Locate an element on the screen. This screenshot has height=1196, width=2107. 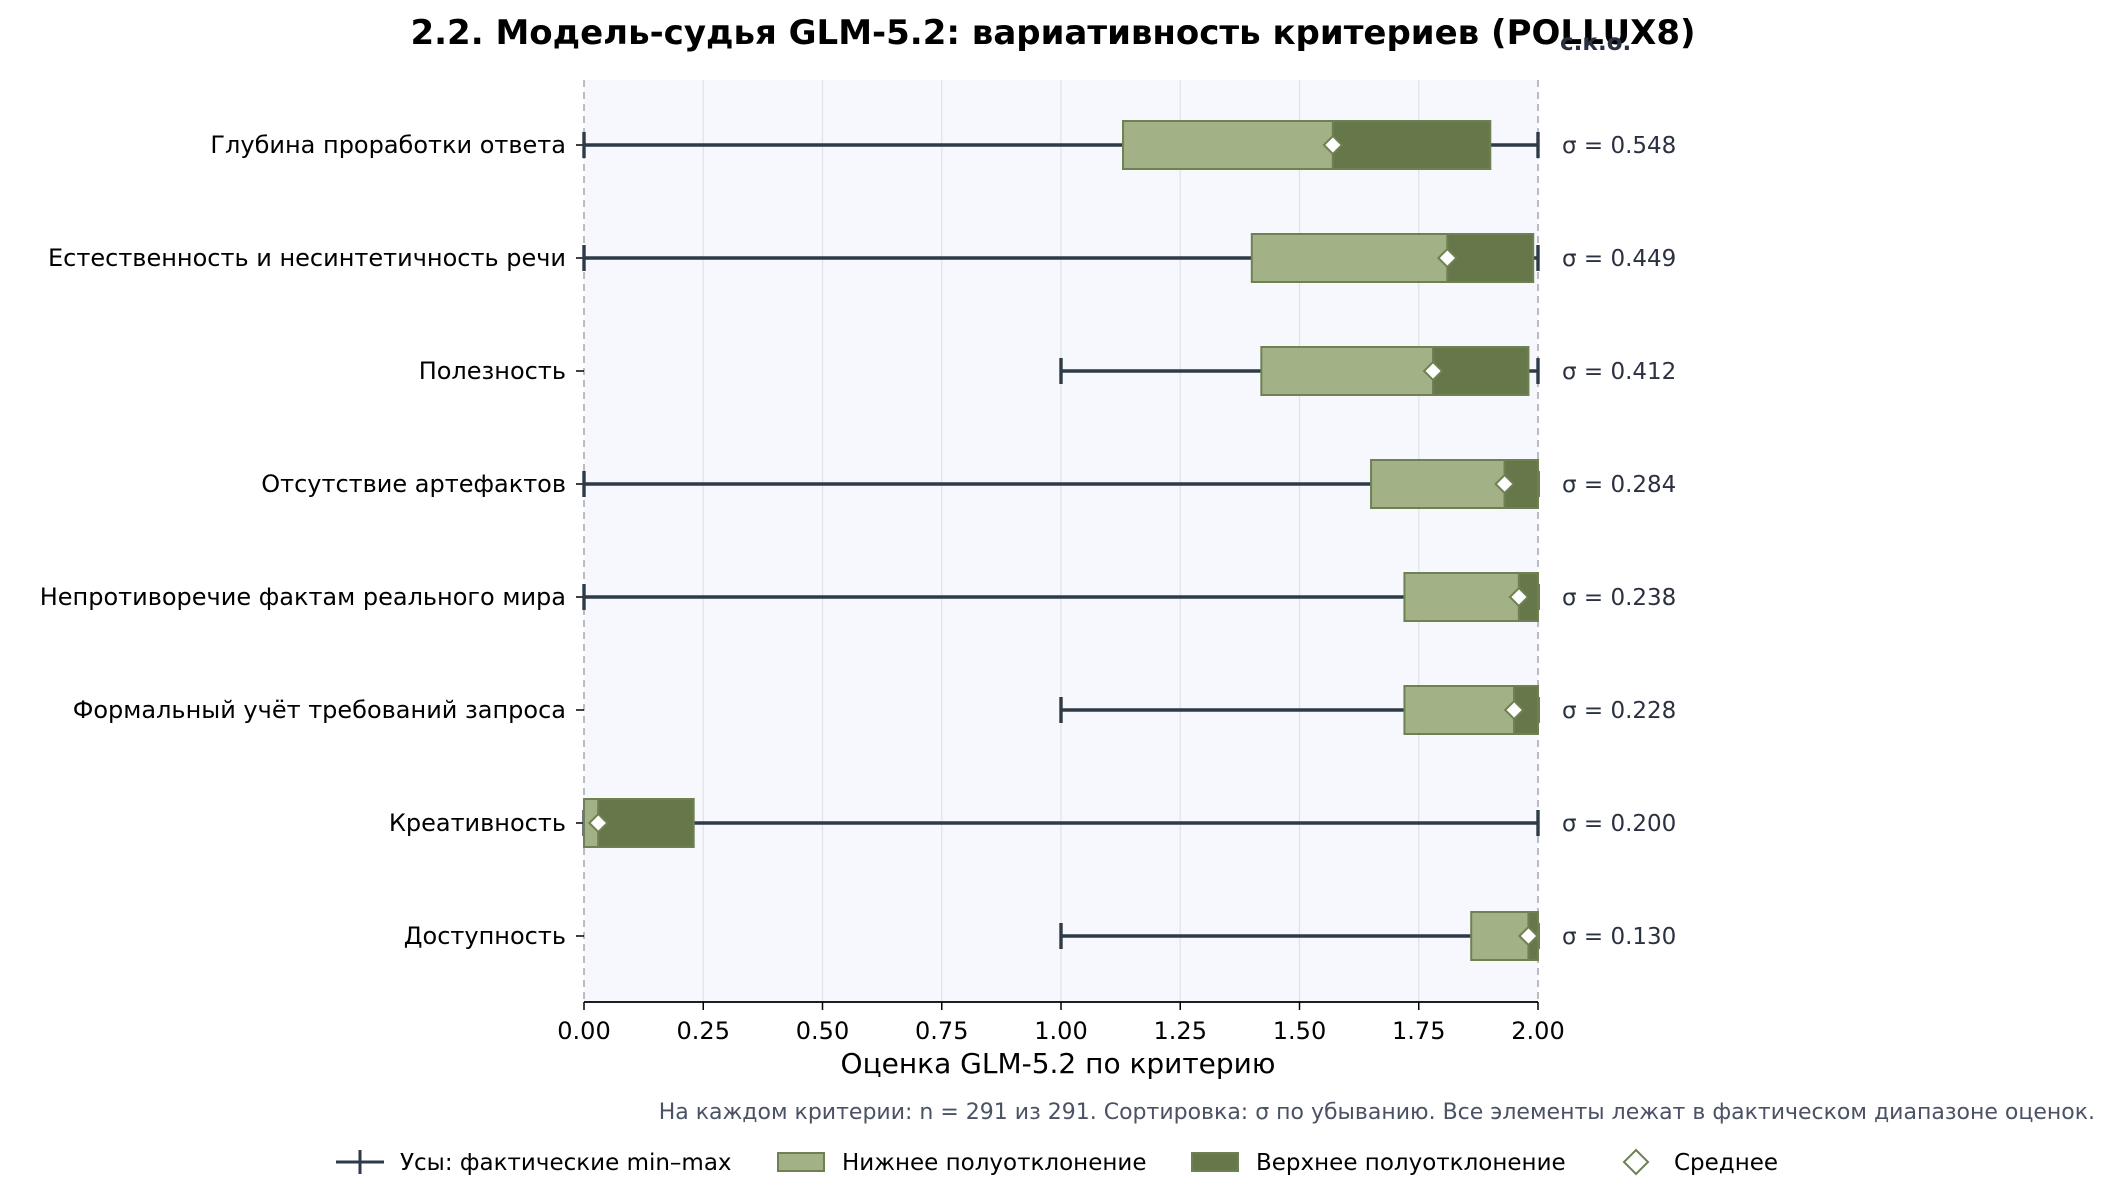
x-tick-label: 1.00 is located at coordinates (1060, 1031).